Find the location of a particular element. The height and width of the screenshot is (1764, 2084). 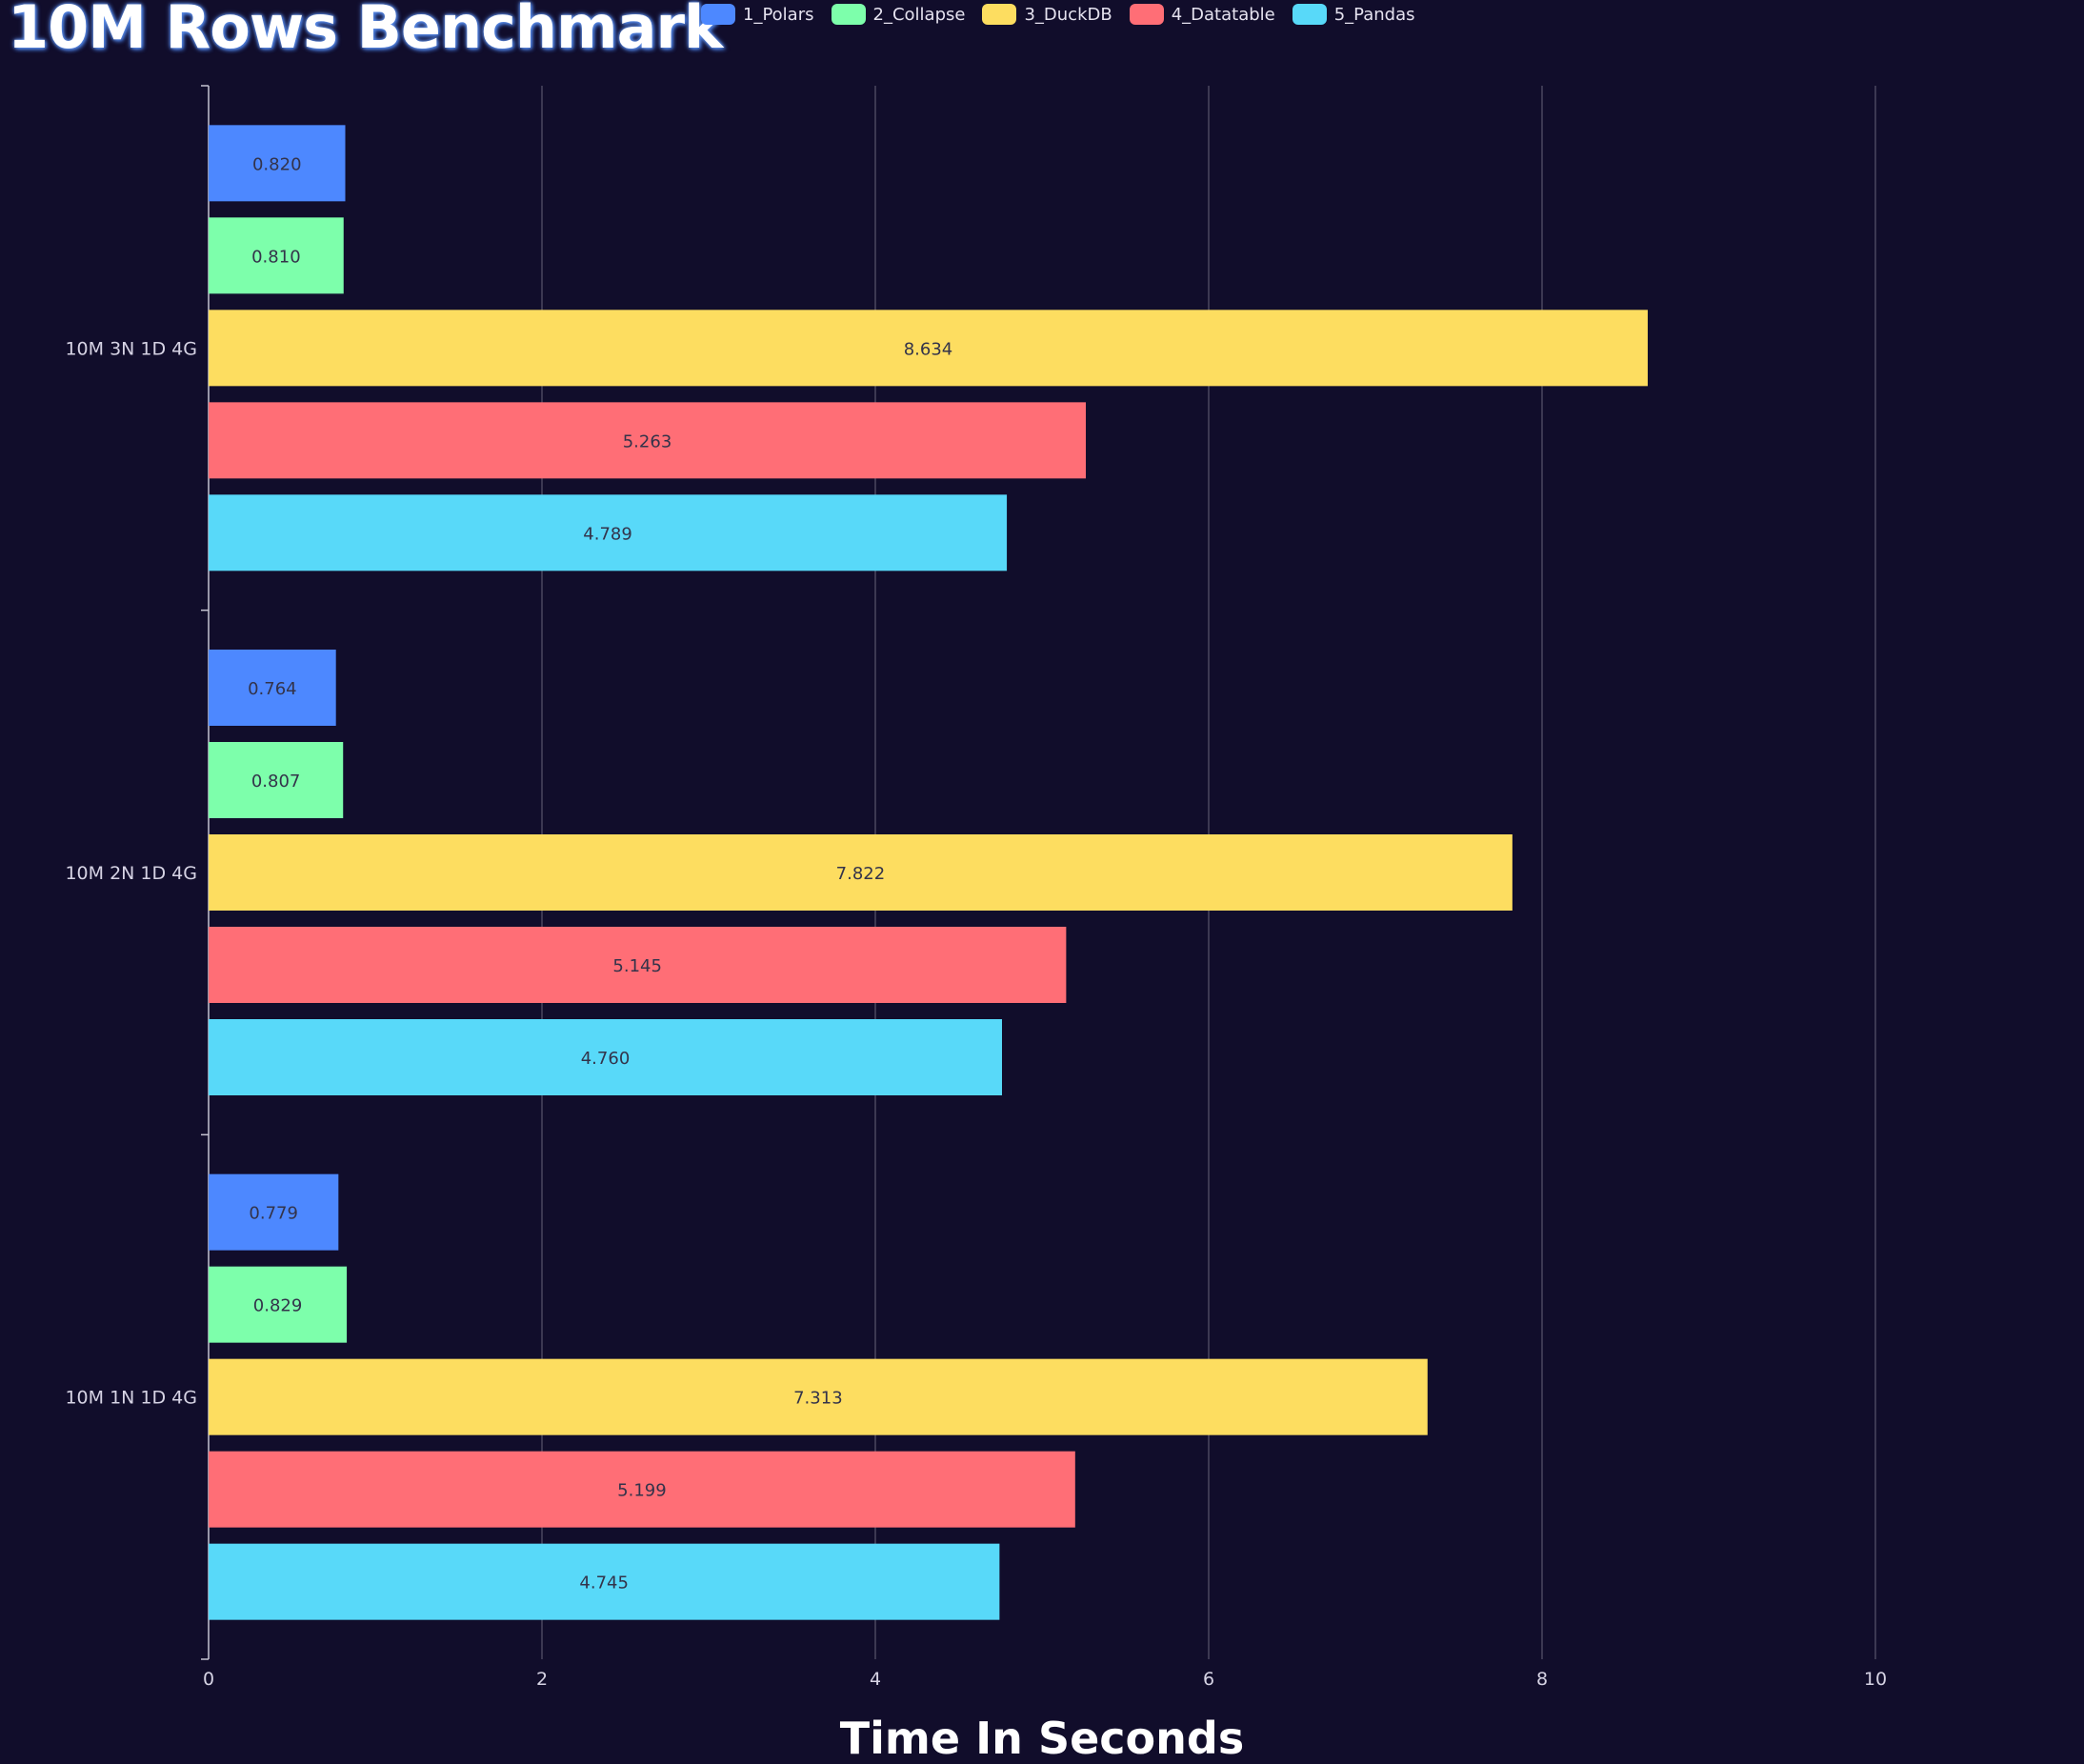

x-tick-label: 0 is located at coordinates (208, 1680).